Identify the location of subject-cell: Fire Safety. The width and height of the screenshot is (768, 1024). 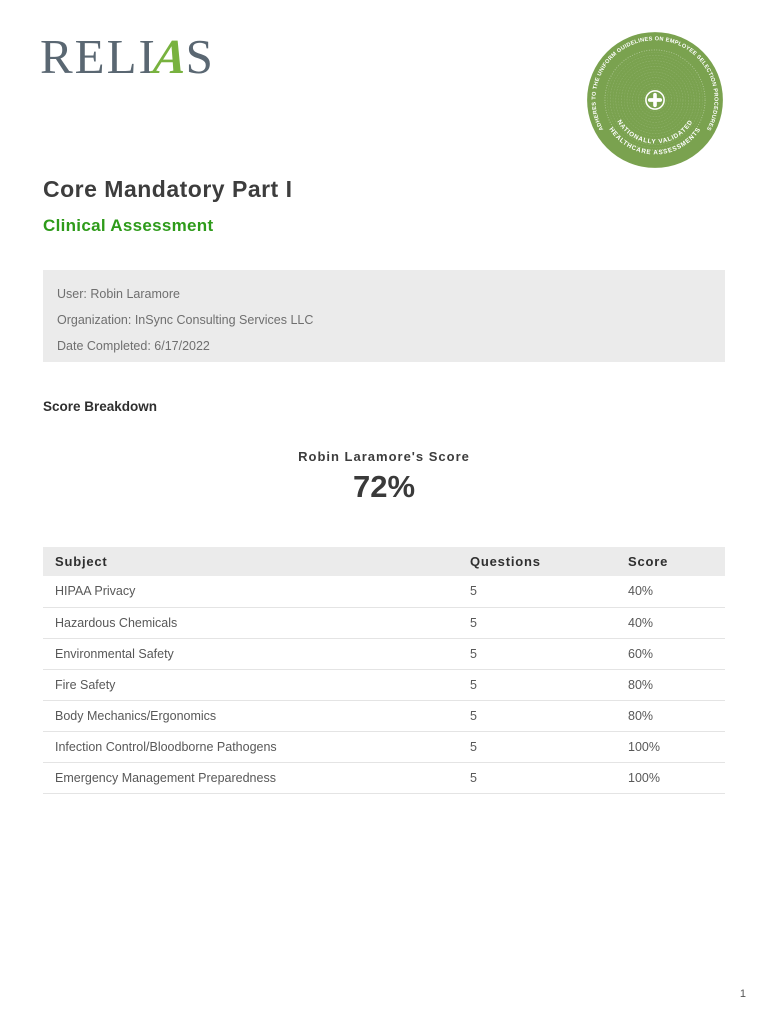
(256, 685).